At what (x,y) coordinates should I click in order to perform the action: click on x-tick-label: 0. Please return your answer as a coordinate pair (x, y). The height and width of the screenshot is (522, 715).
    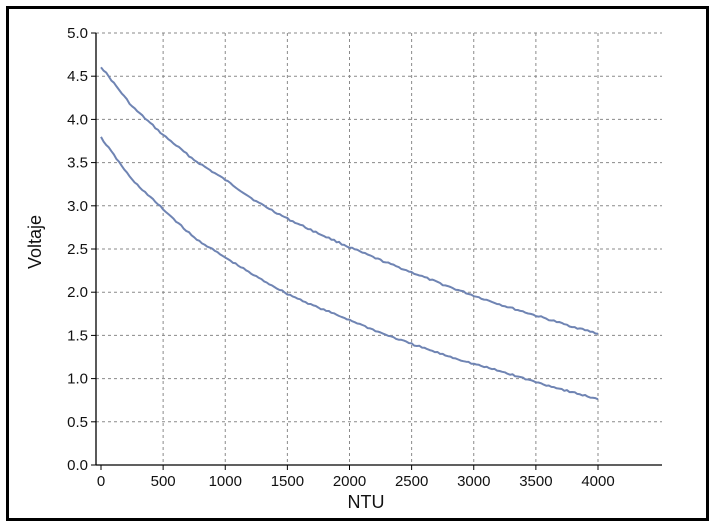
    Looking at the image, I should click on (101, 481).